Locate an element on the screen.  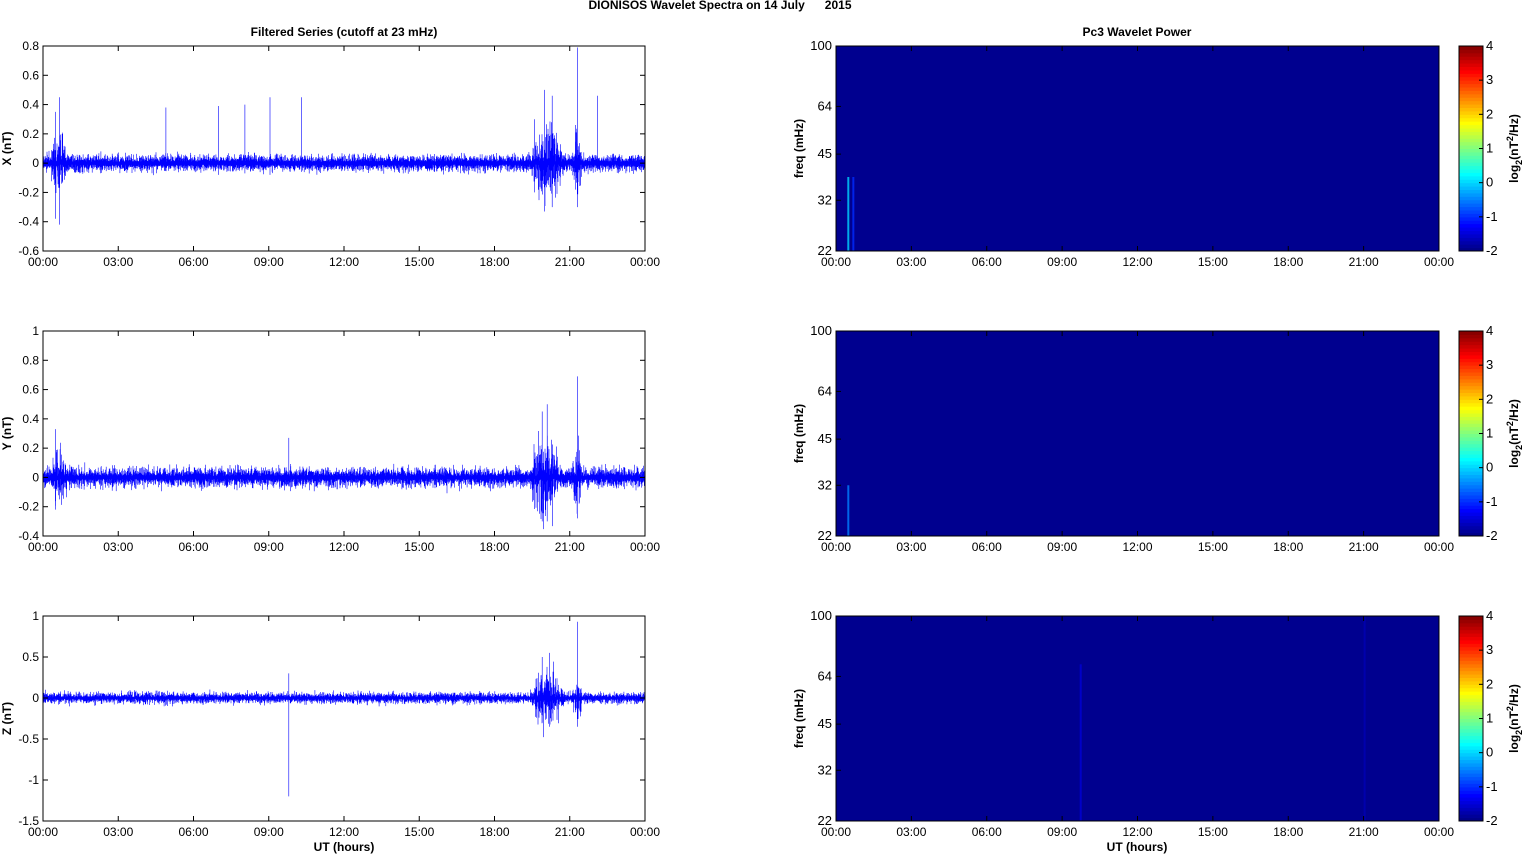
y-tick-label: 1 is located at coordinates (35, 331).